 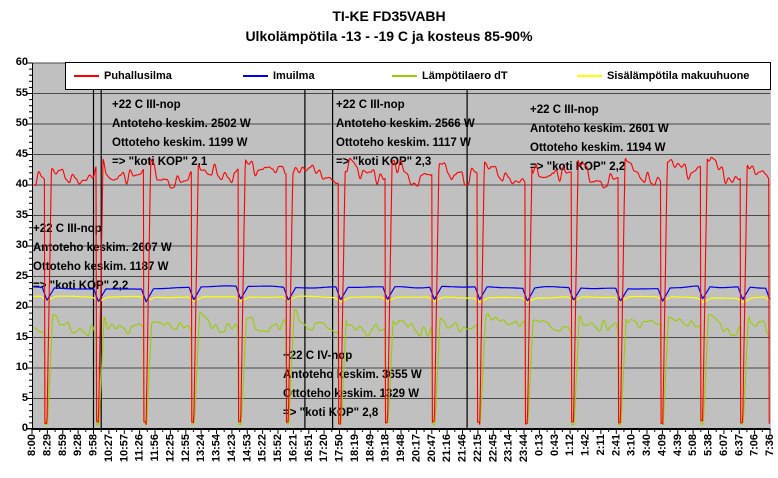 What do you see at coordinates (677, 445) in the screenshot?
I see `x-axis-label: 4:39` at bounding box center [677, 445].